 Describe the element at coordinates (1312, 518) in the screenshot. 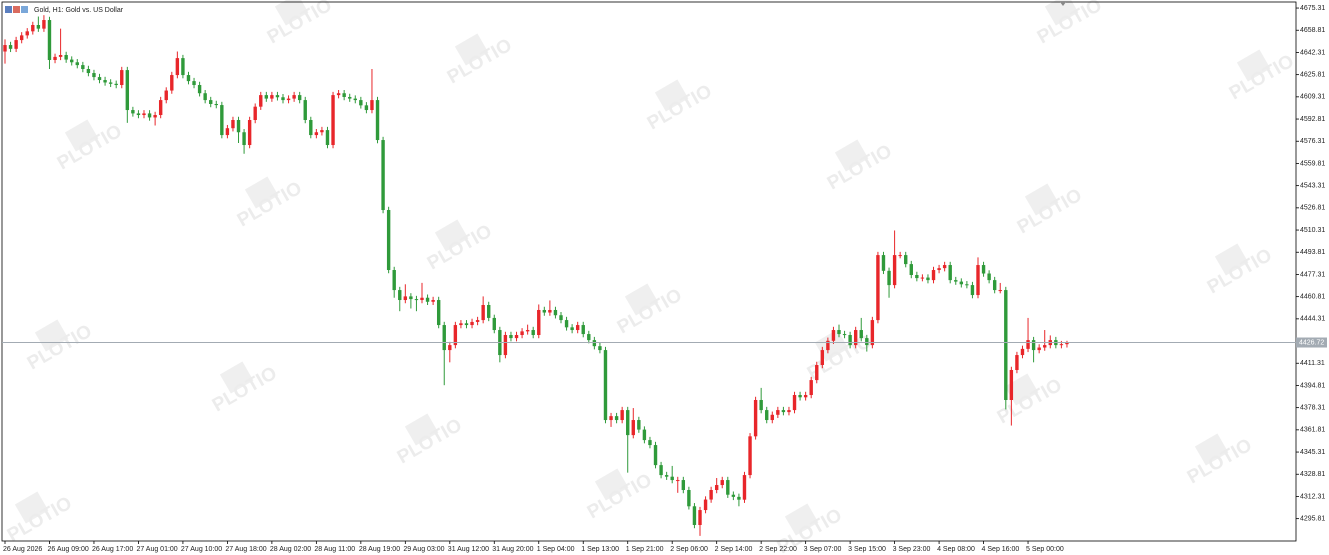

I see `y-tick-label: 4295.81` at that location.